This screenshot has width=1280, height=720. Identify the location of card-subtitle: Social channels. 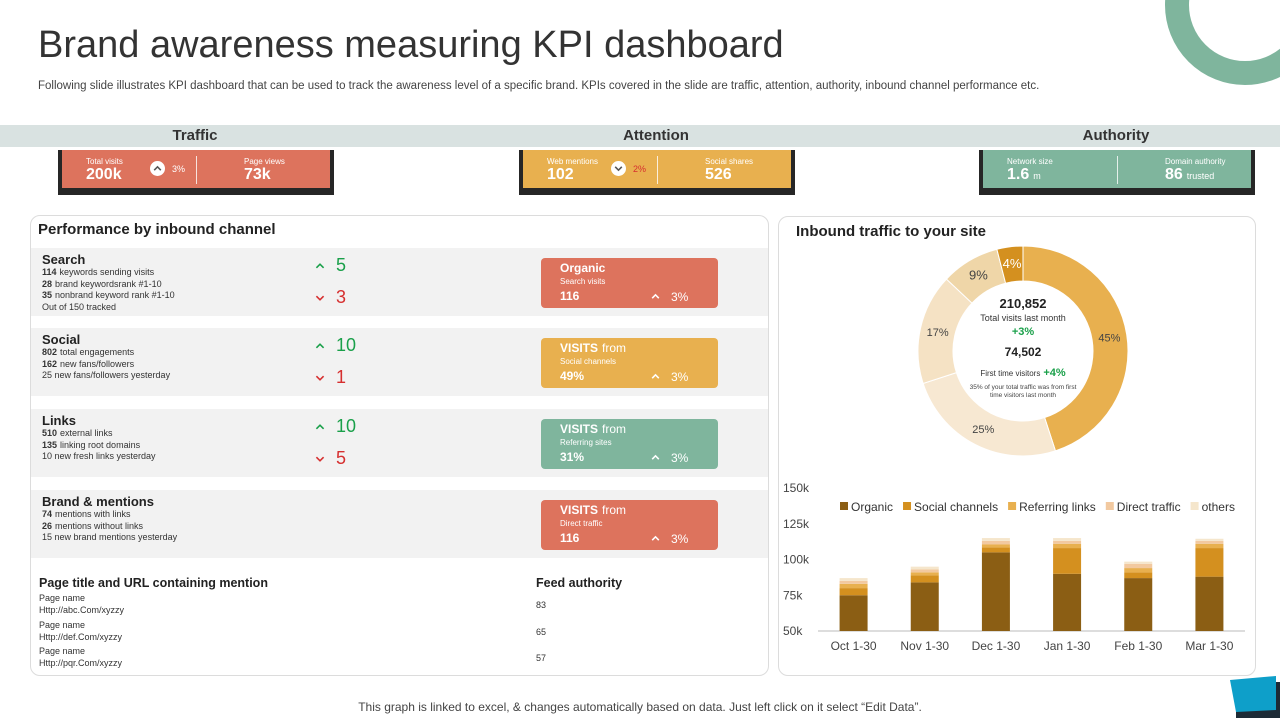
(588, 361).